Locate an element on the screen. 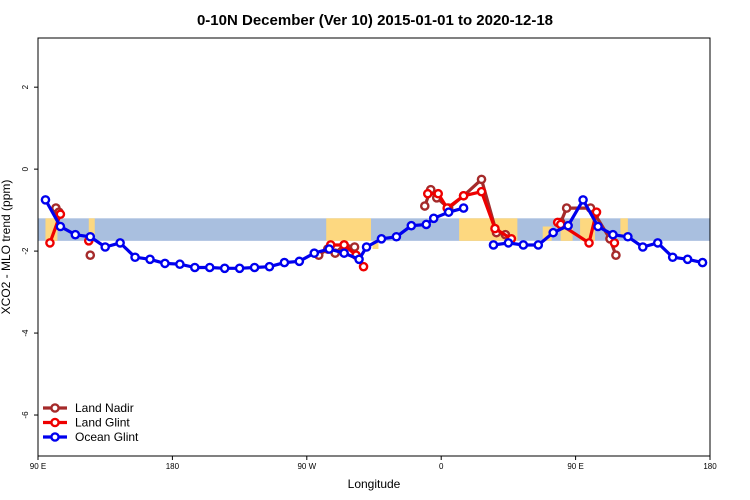  series-ocean-glint is located at coordinates (374, 234).